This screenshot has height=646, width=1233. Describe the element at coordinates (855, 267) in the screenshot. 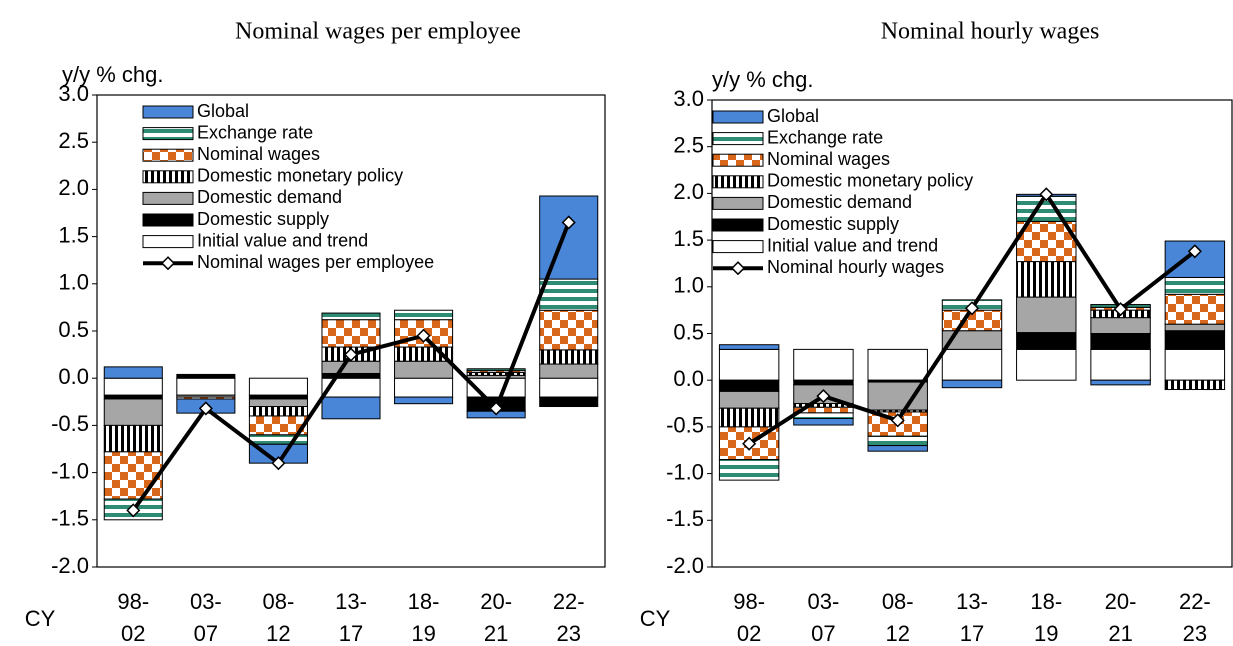

I see `legend-label: Nominal hourly wages` at that location.